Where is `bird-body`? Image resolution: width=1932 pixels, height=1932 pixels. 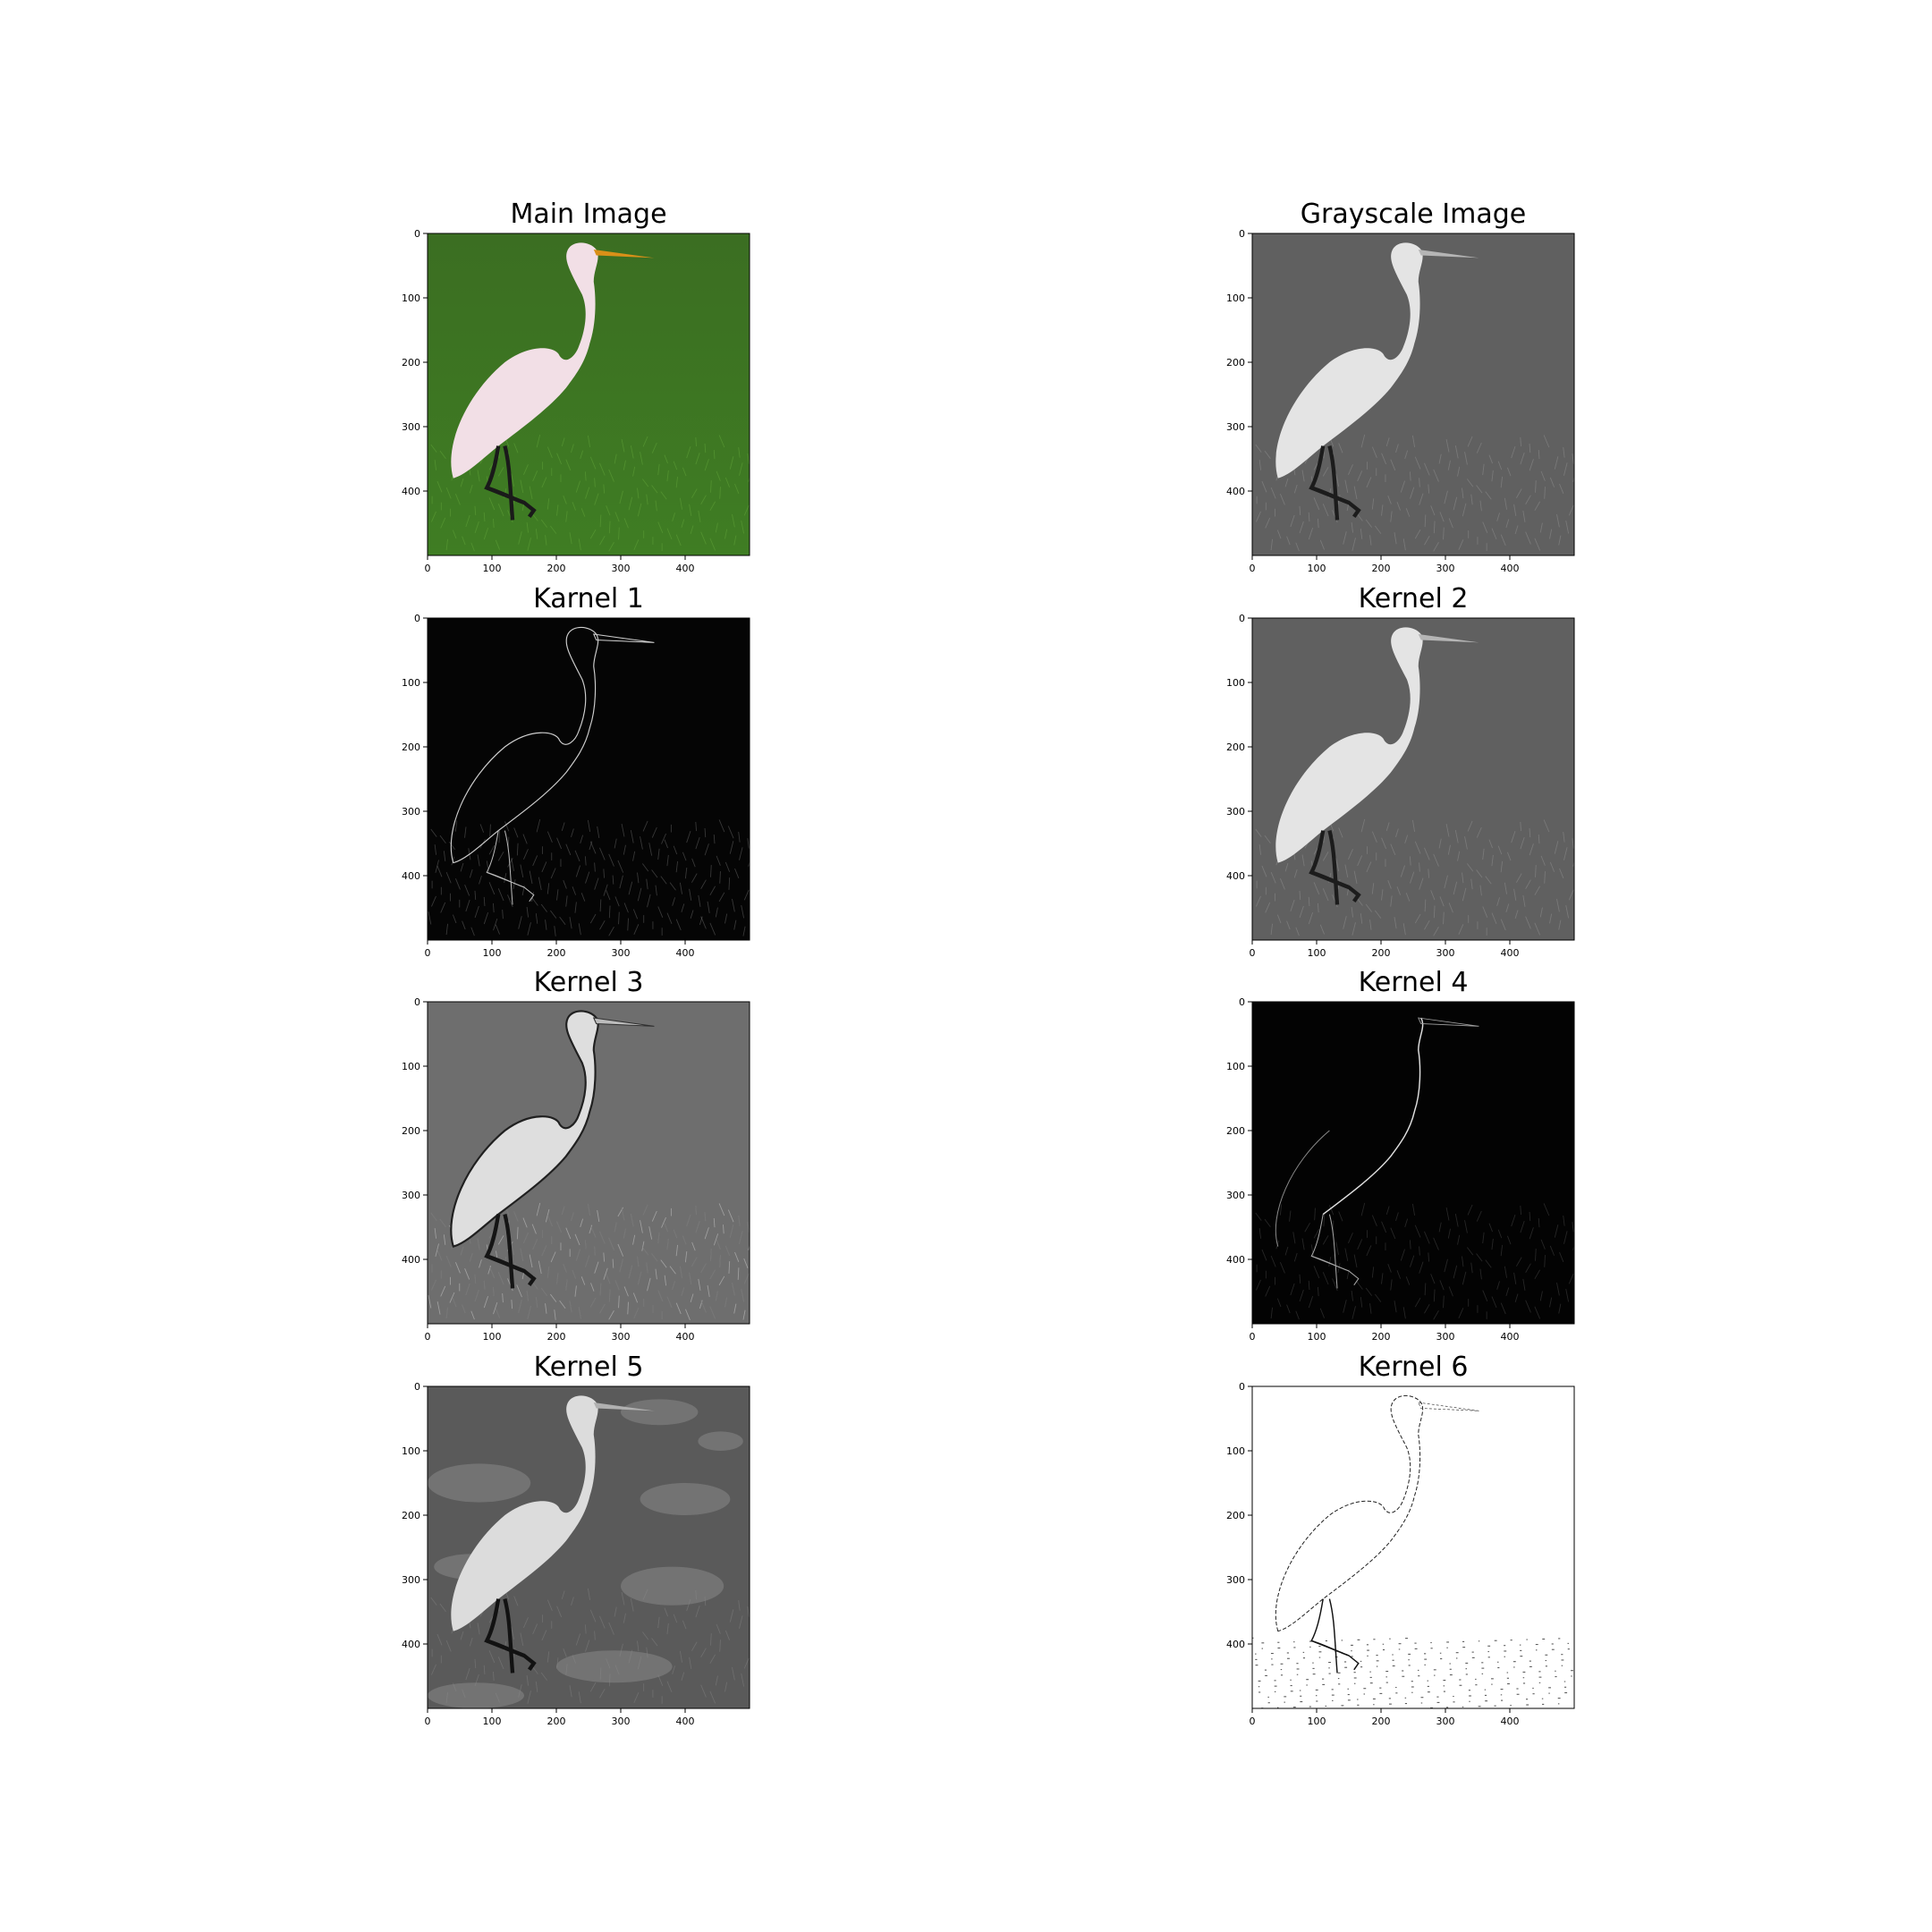 bird-body is located at coordinates (524, 1513).